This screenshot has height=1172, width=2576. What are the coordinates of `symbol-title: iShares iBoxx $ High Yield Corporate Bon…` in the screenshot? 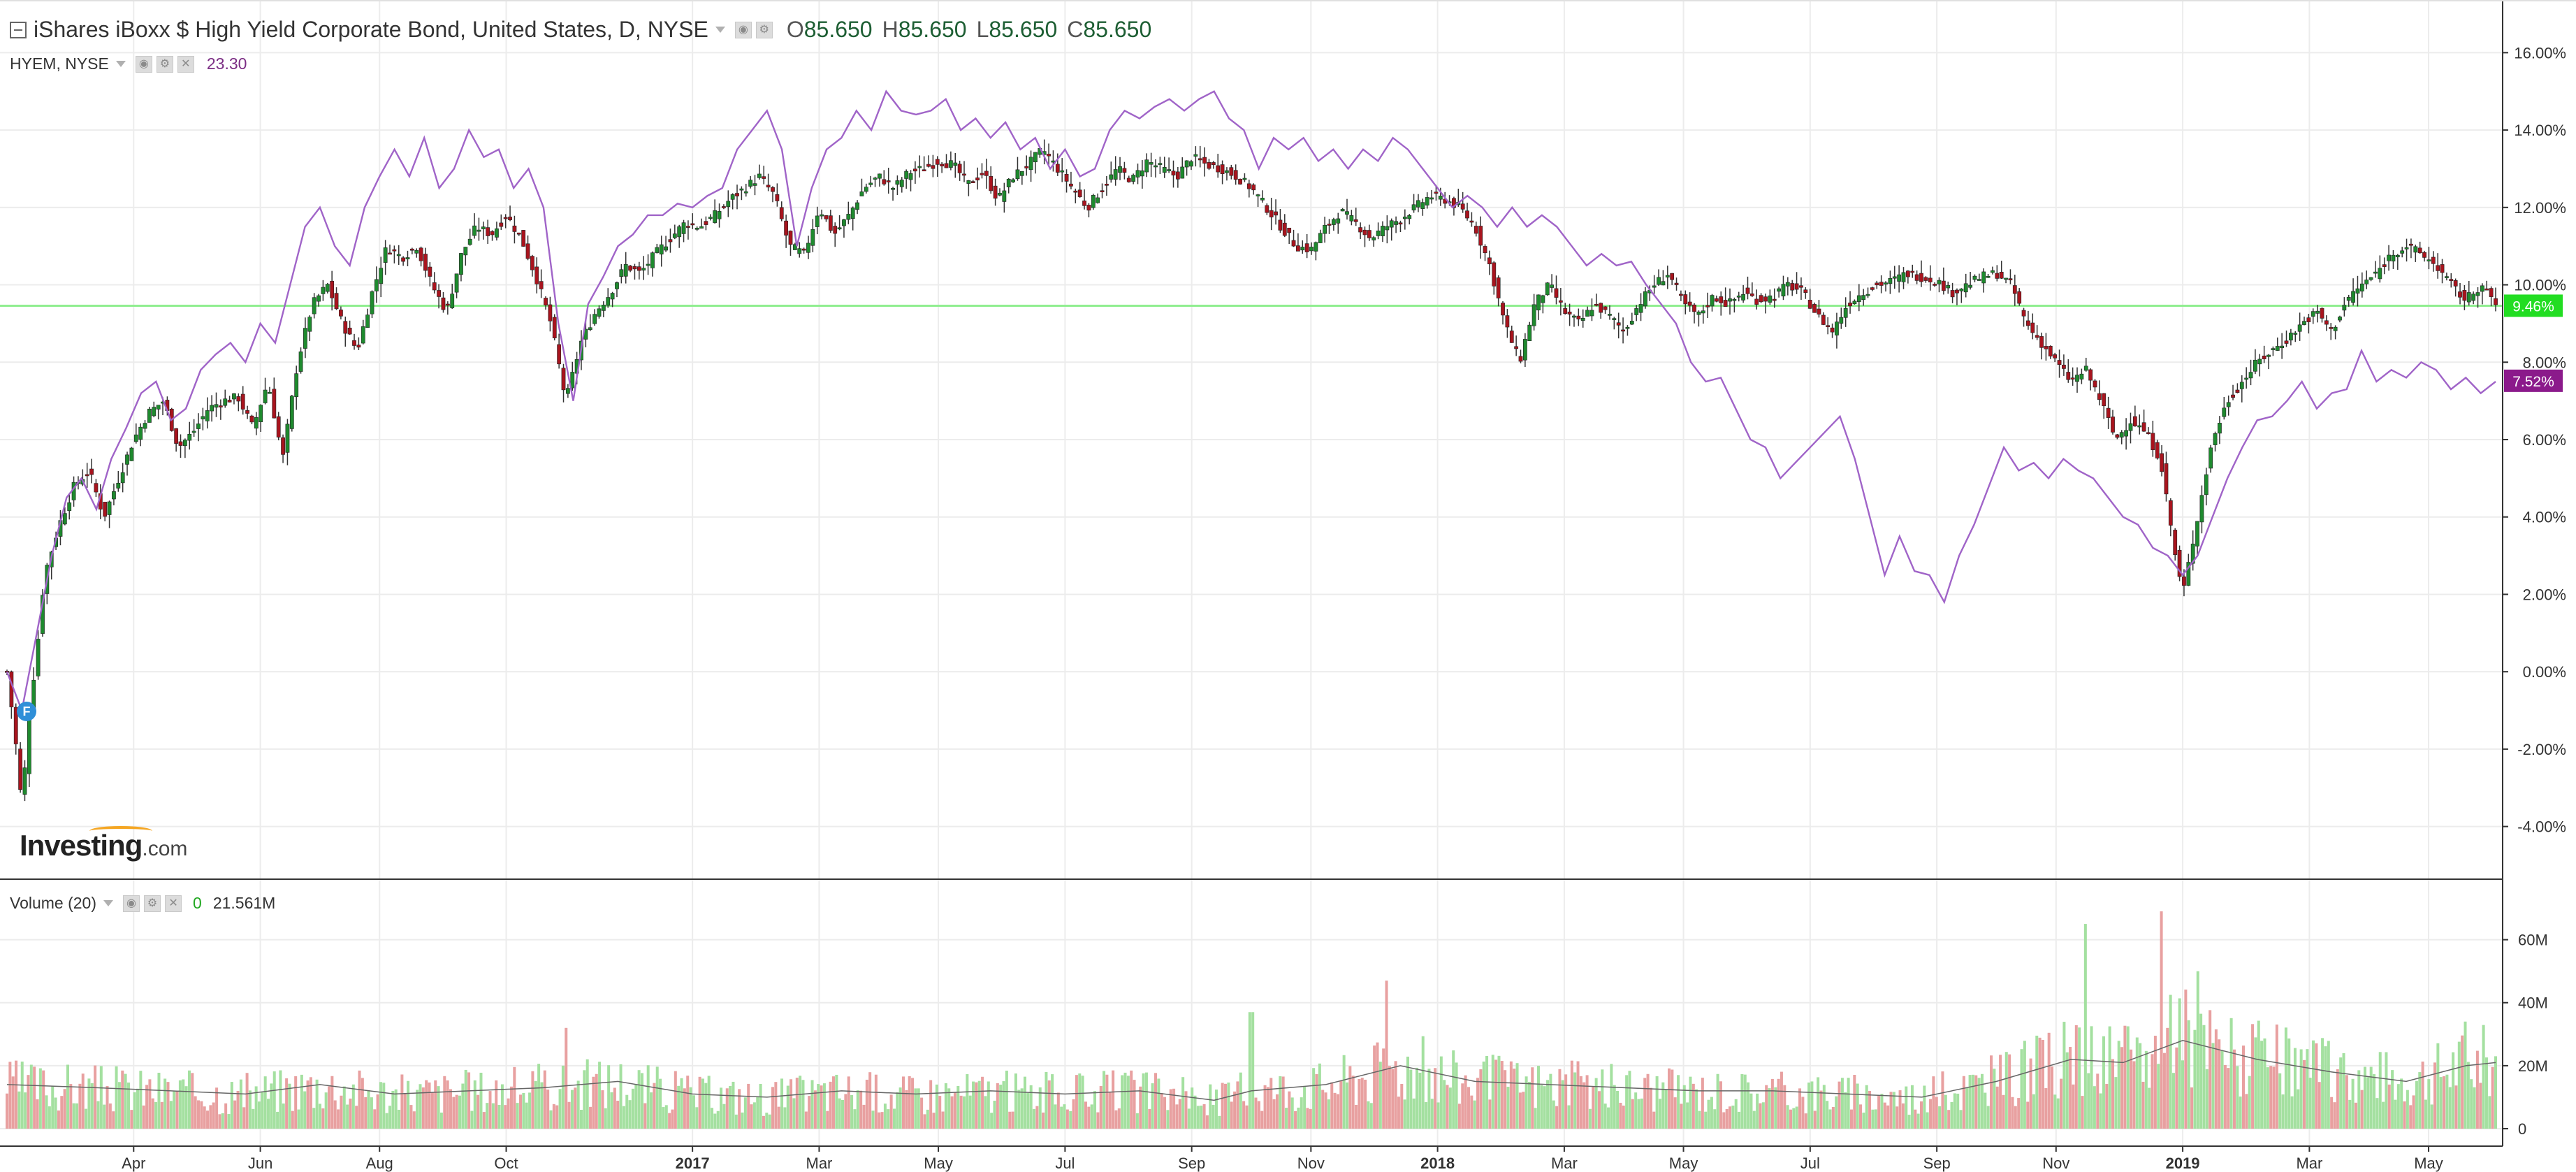 It's located at (371, 29).